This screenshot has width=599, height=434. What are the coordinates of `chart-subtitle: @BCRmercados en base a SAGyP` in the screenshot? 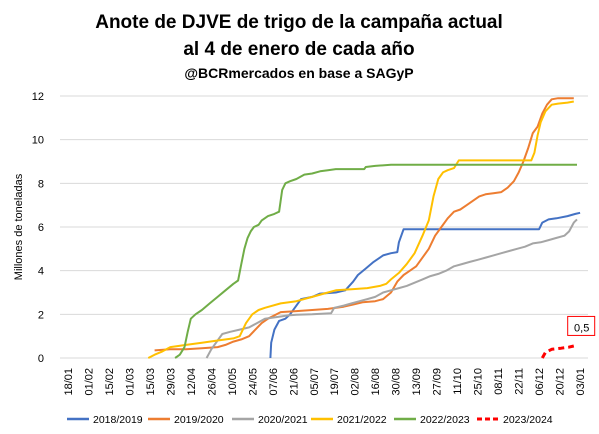 It's located at (298, 73).